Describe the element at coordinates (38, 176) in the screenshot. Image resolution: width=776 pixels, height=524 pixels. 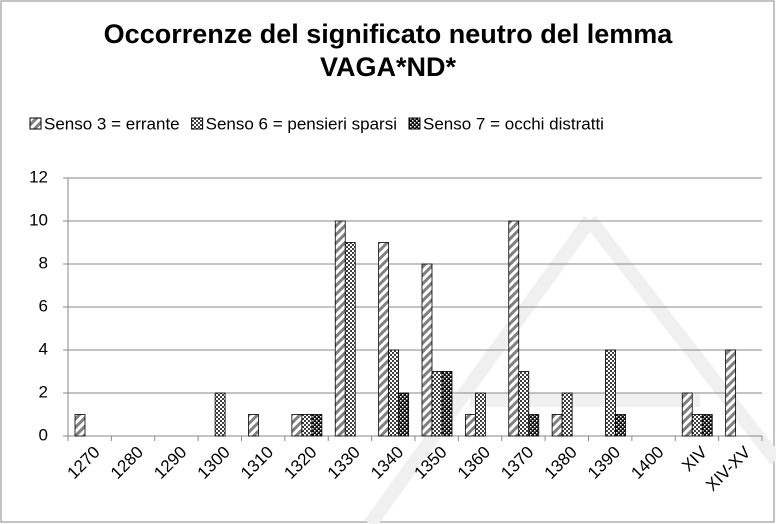
I see `y-tick-label: 12` at that location.